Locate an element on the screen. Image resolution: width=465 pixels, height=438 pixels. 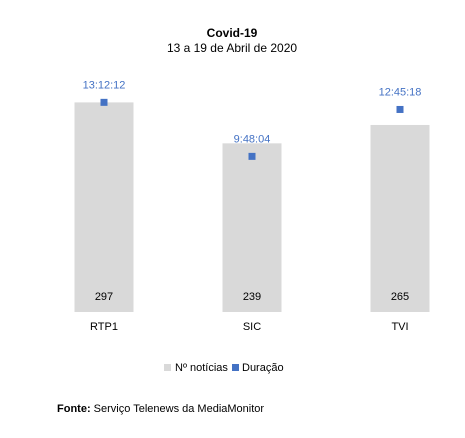
category-labels-layer: RTP1 SIC TVI is located at coordinates (249, 327).